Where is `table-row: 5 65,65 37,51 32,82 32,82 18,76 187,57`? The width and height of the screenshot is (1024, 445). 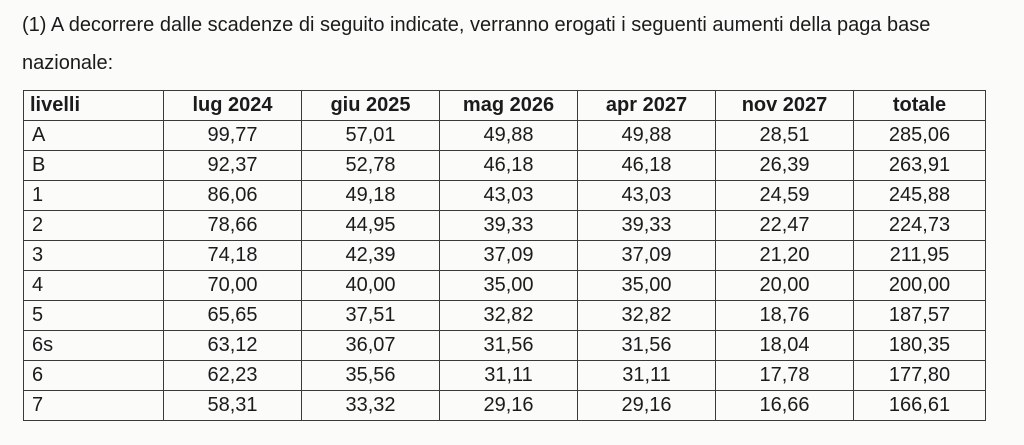 table-row: 5 65,65 37,51 32,82 32,82 18,76 187,57 is located at coordinates (504, 315).